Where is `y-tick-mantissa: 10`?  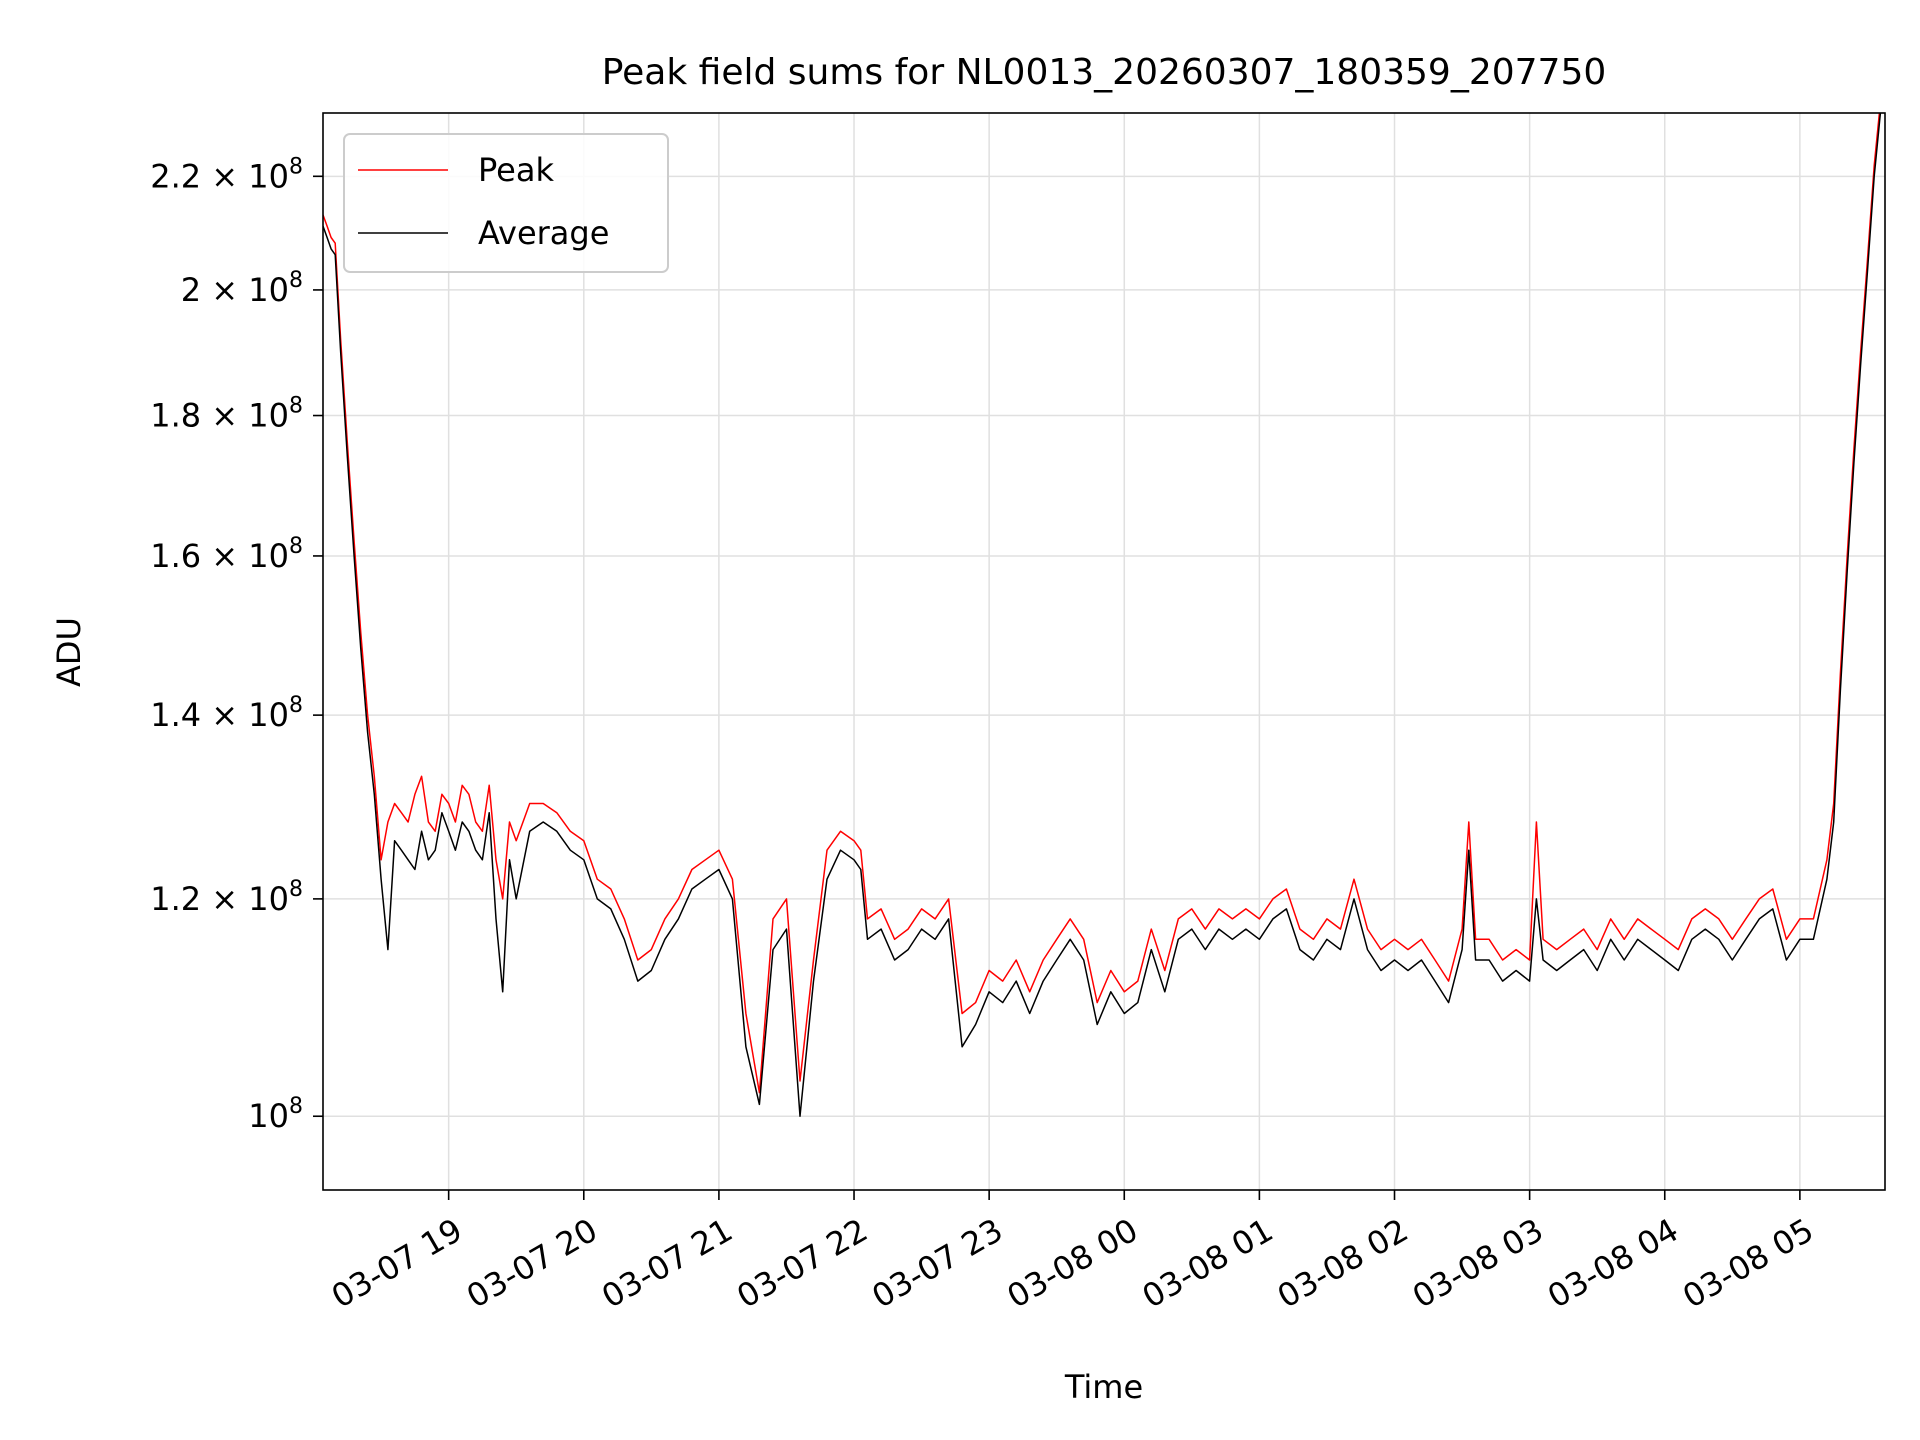 y-tick-mantissa: 10 is located at coordinates (268, 1116).